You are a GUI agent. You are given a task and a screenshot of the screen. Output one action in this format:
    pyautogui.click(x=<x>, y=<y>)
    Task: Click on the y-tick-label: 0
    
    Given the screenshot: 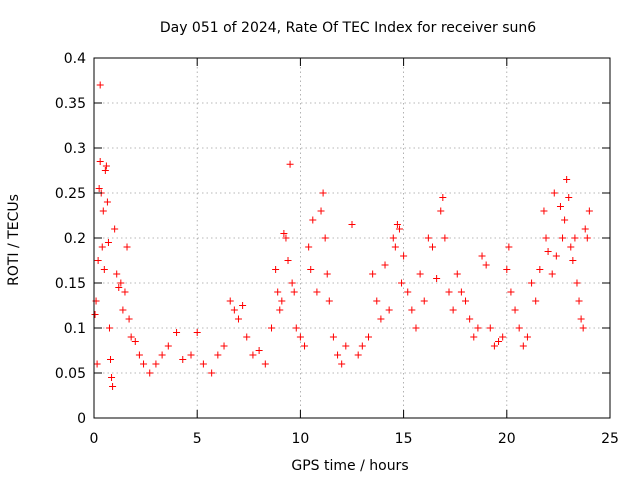 What is the action you would take?
    pyautogui.click(x=81, y=419)
    